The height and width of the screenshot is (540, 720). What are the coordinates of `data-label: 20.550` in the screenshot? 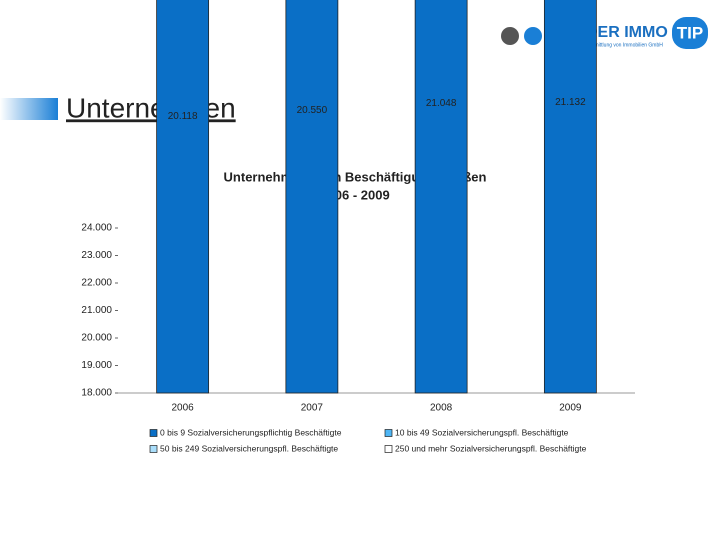 It's located at (312, 110).